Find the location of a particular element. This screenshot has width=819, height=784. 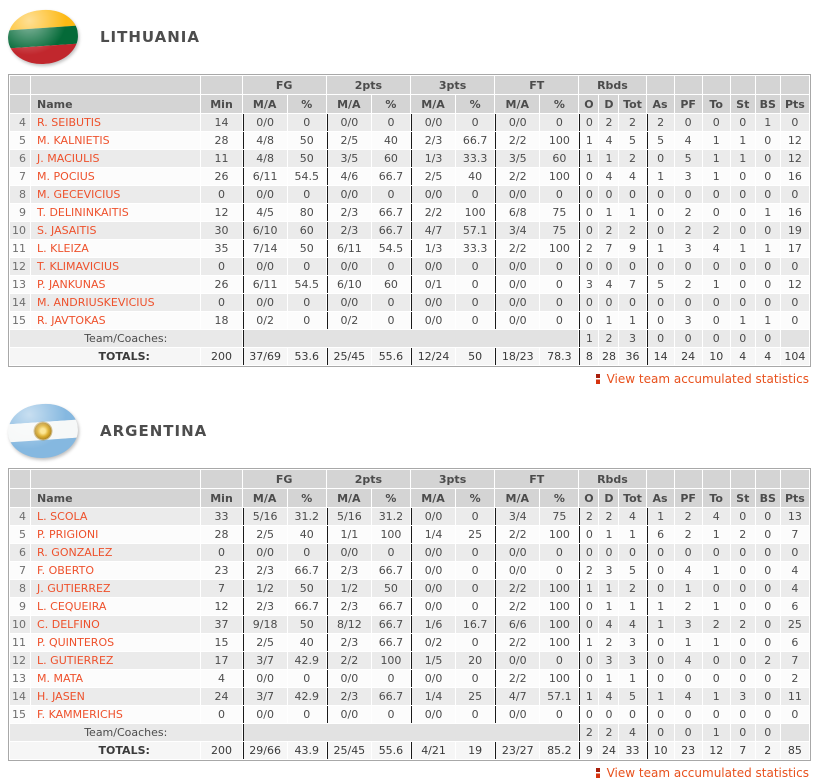

player-name-link: R. JAVTOKAS is located at coordinates (116, 320).